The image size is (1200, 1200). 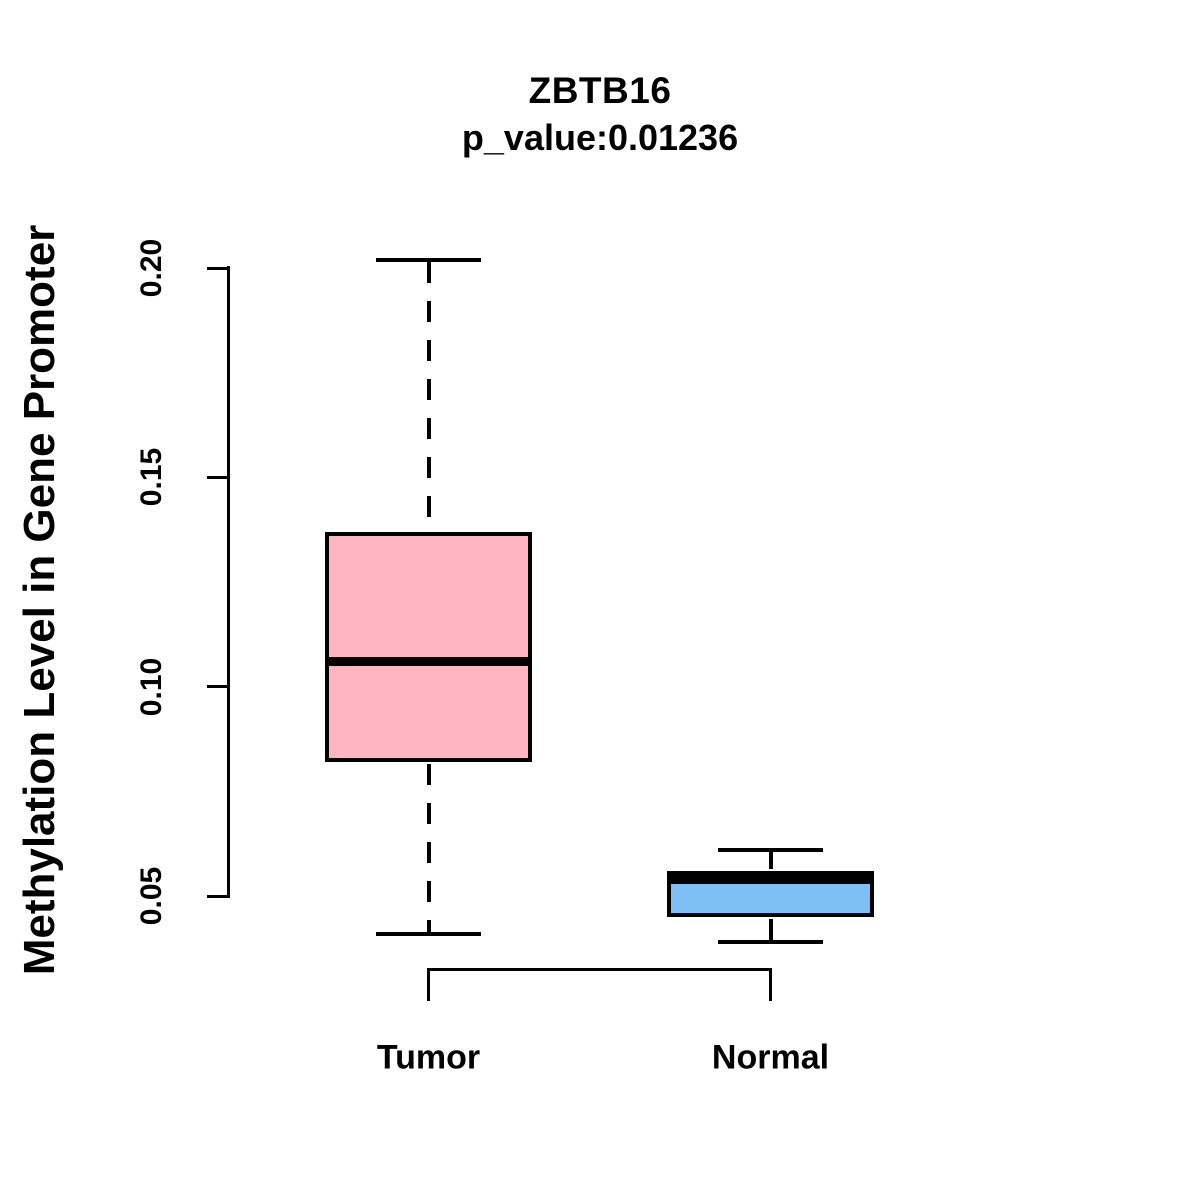 What do you see at coordinates (599, 969) in the screenshot?
I see `bracket-horizontal` at bounding box center [599, 969].